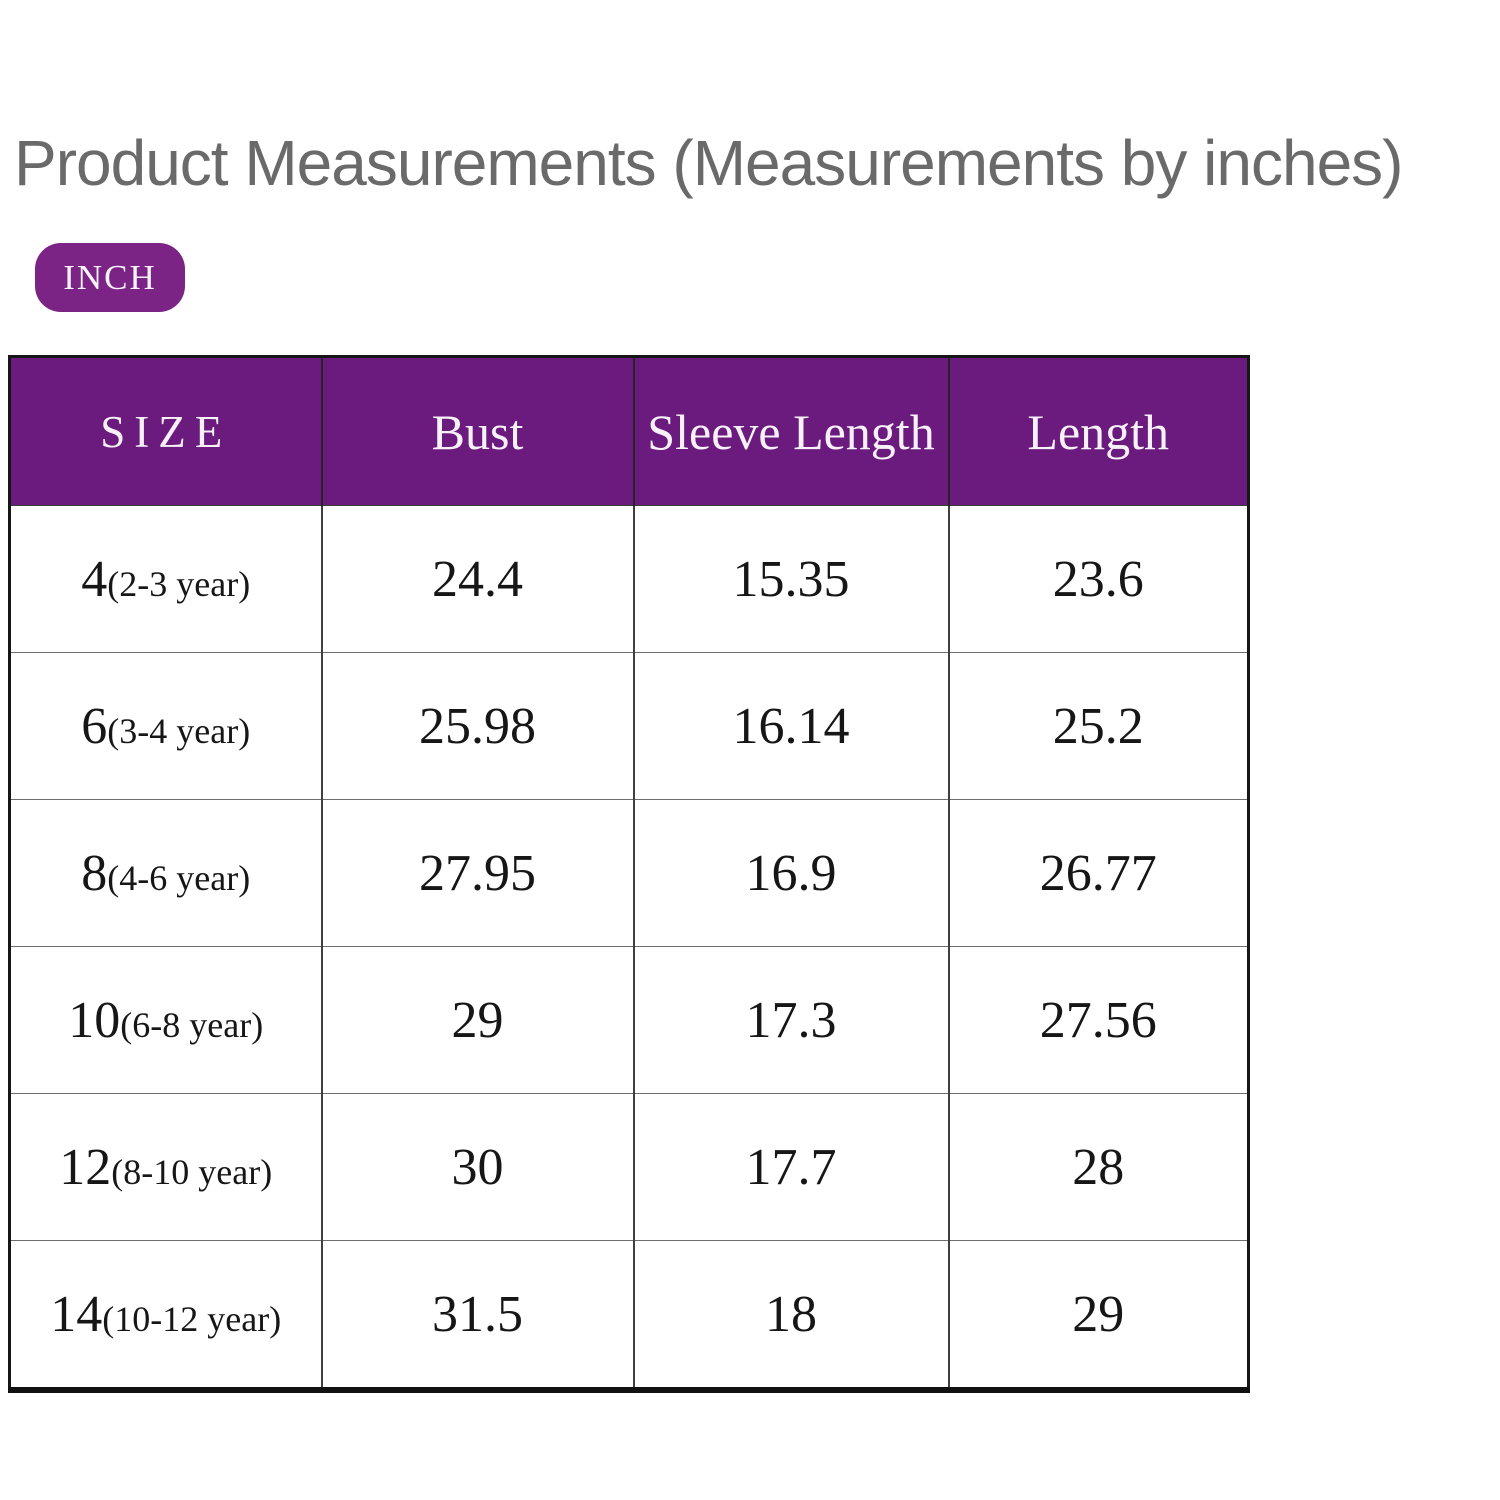  Describe the element at coordinates (94, 873) in the screenshot. I see `size-number: 8` at that location.